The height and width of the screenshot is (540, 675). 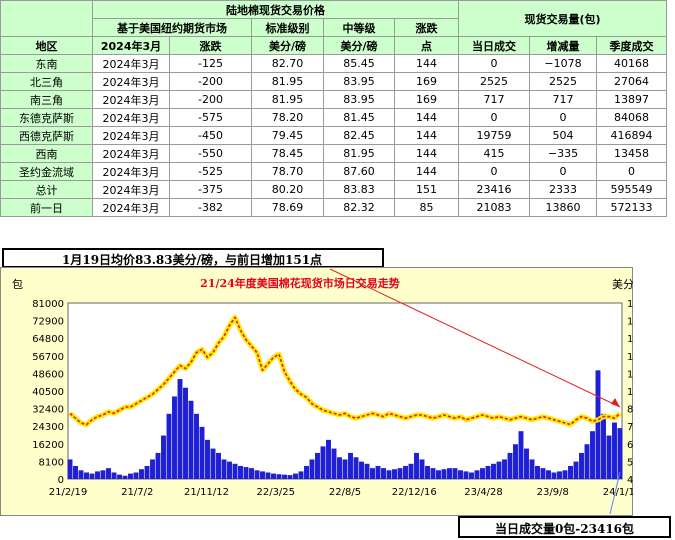 I want to click on region-cell: 北三角, so click(x=46, y=81).